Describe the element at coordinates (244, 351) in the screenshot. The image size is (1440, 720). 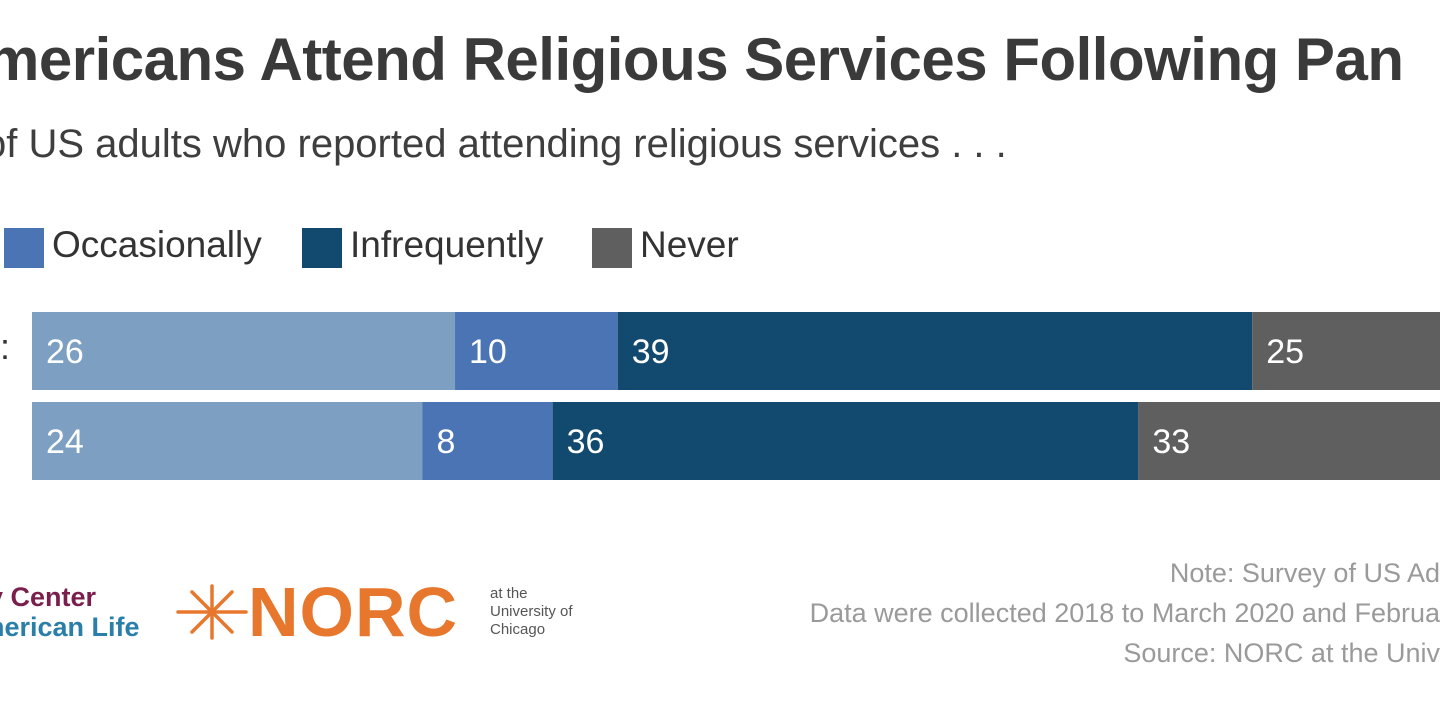
I see `bar-segment-row1-series1` at that location.